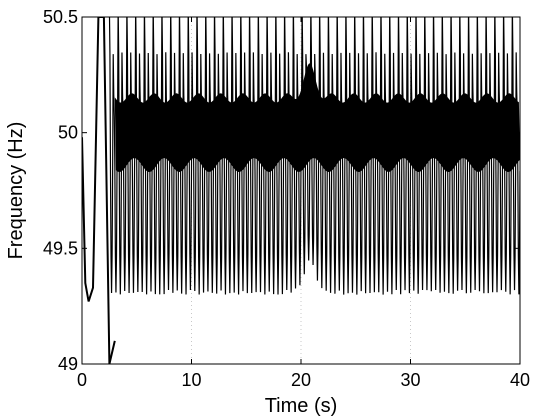 This screenshot has width=538, height=418. Describe the element at coordinates (82, 380) in the screenshot. I see `x-tick-label: 0` at that location.